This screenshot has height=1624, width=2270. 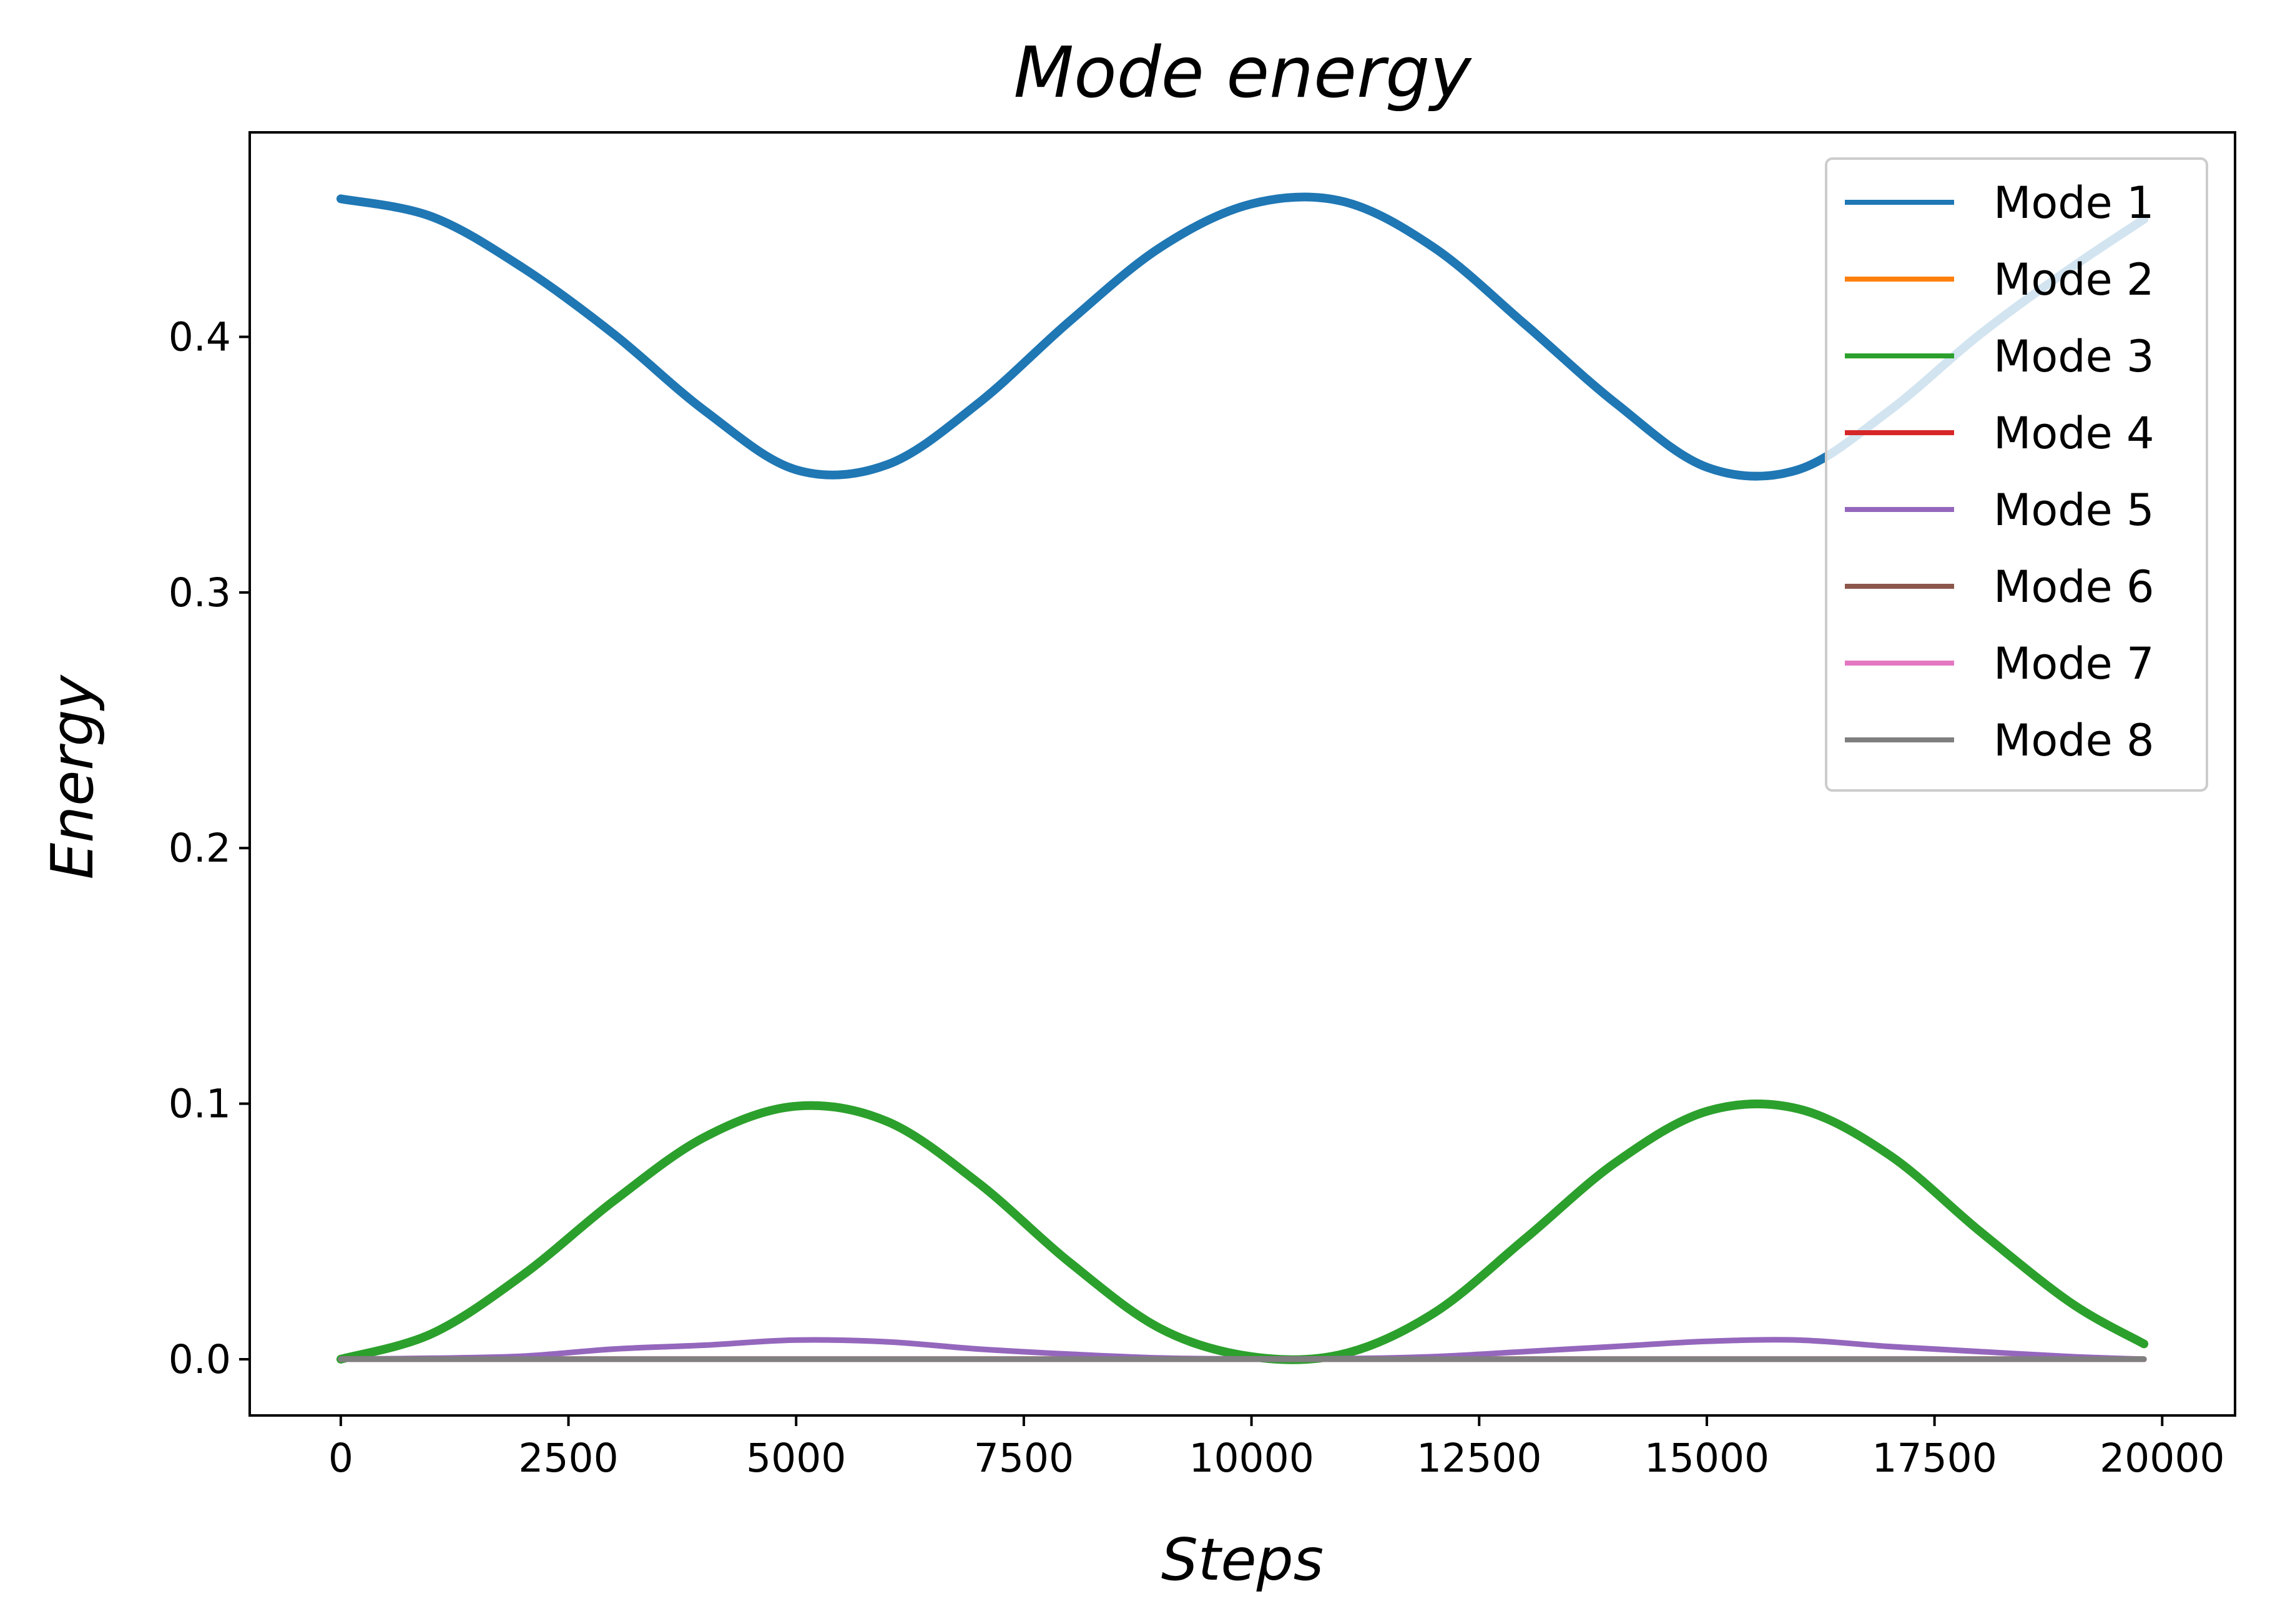 What do you see at coordinates (2074, 740) in the screenshot?
I see `legend-label-mode-8: Mode 8` at bounding box center [2074, 740].